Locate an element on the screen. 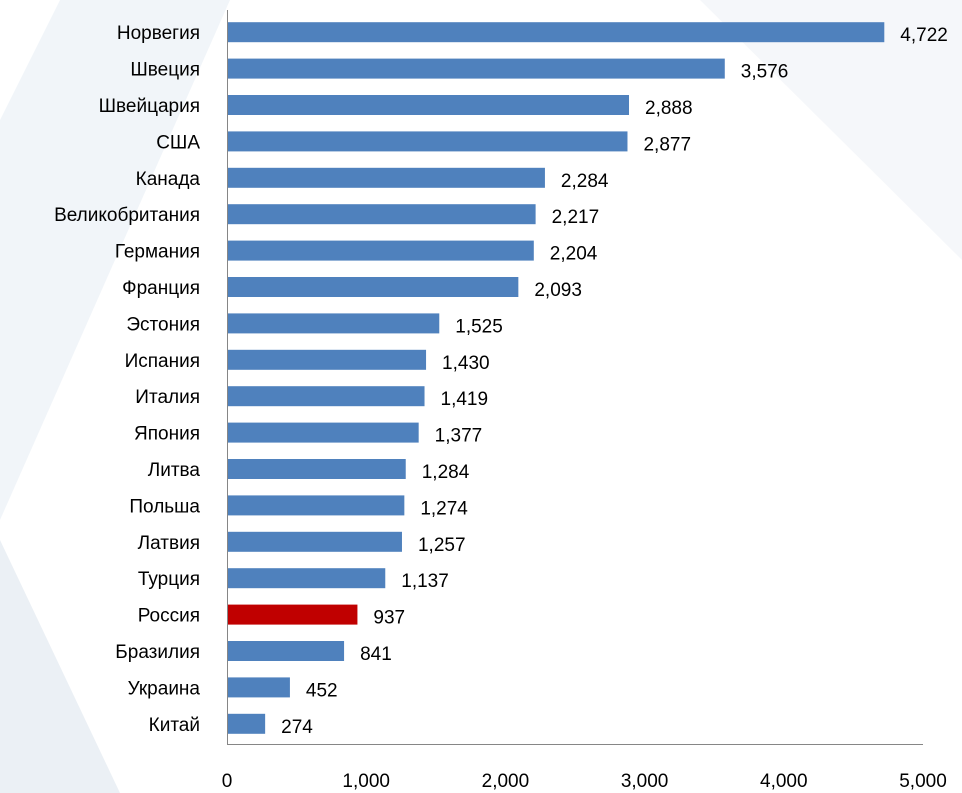 This screenshot has width=962, height=793. value-label-18: 452 is located at coordinates (322, 690).